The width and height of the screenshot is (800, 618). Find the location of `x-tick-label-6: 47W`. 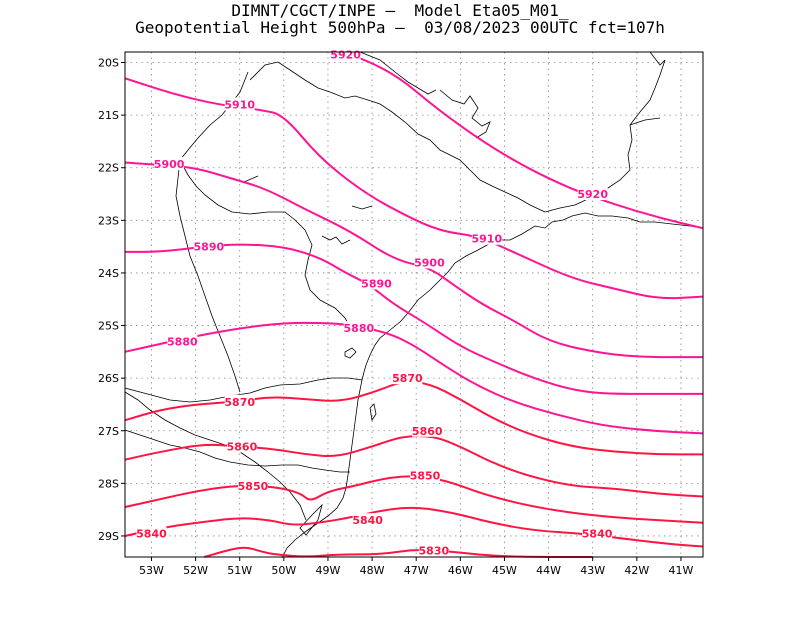

x-tick-label-6: 47W is located at coordinates (416, 570).